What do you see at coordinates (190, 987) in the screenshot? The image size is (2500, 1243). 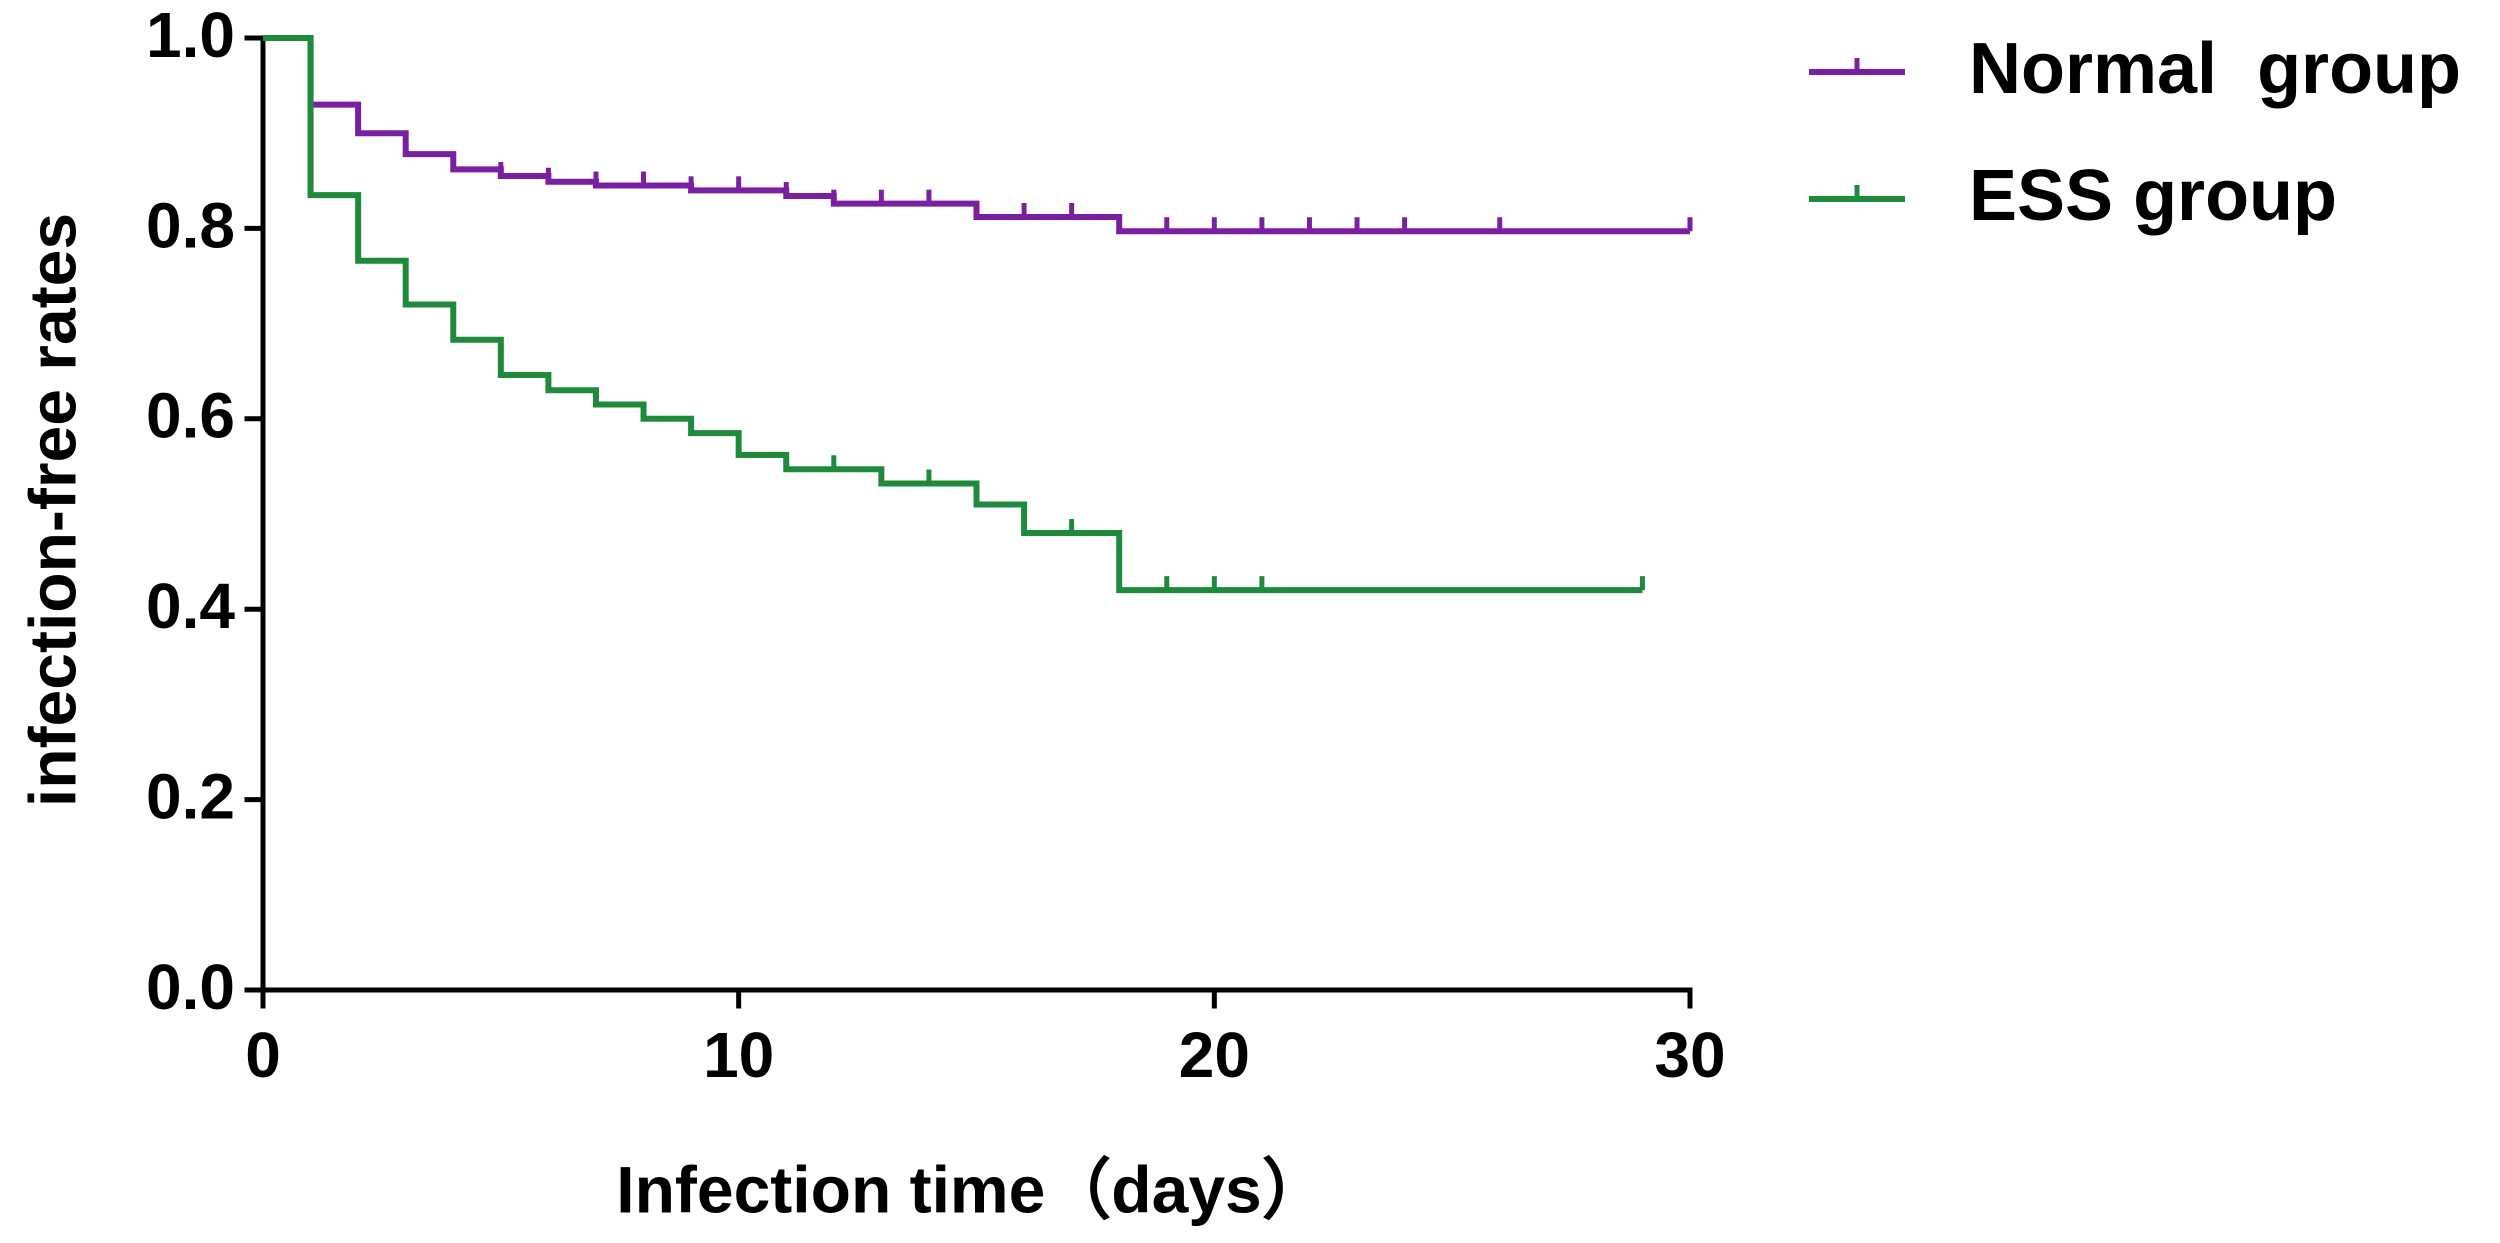 I see `y-tick-label: 0.0` at bounding box center [190, 987].